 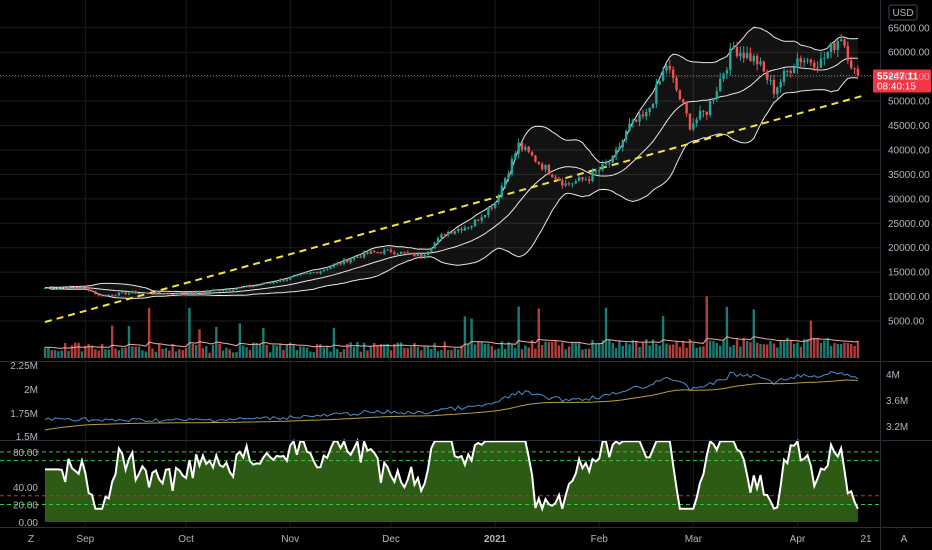 What do you see at coordinates (440, 480) in the screenshot?
I see `oscillator-pane` at bounding box center [440, 480].